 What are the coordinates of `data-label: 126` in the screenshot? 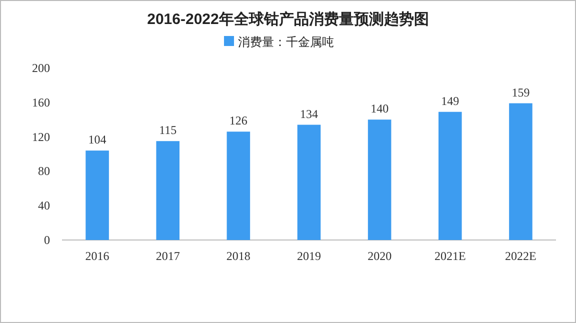 It's located at (238, 121).